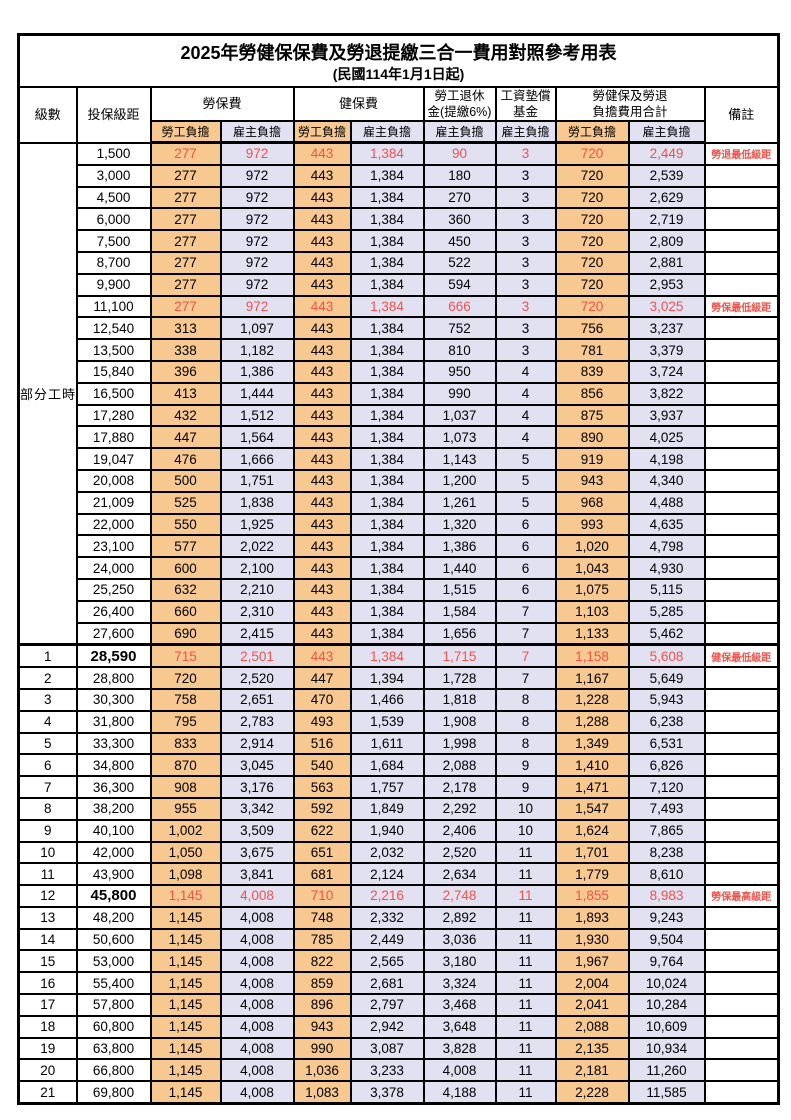 This screenshot has height=1120, width=791. Describe the element at coordinates (592, 961) in the screenshot. I see `cell-total-employee: 1,967` at that location.